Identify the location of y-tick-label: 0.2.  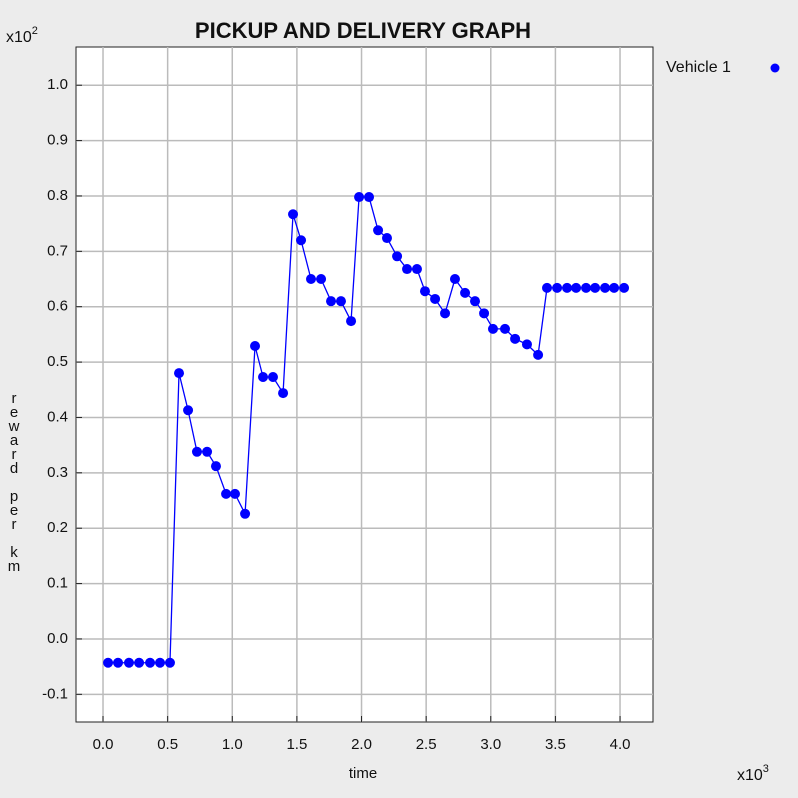
(57, 527).